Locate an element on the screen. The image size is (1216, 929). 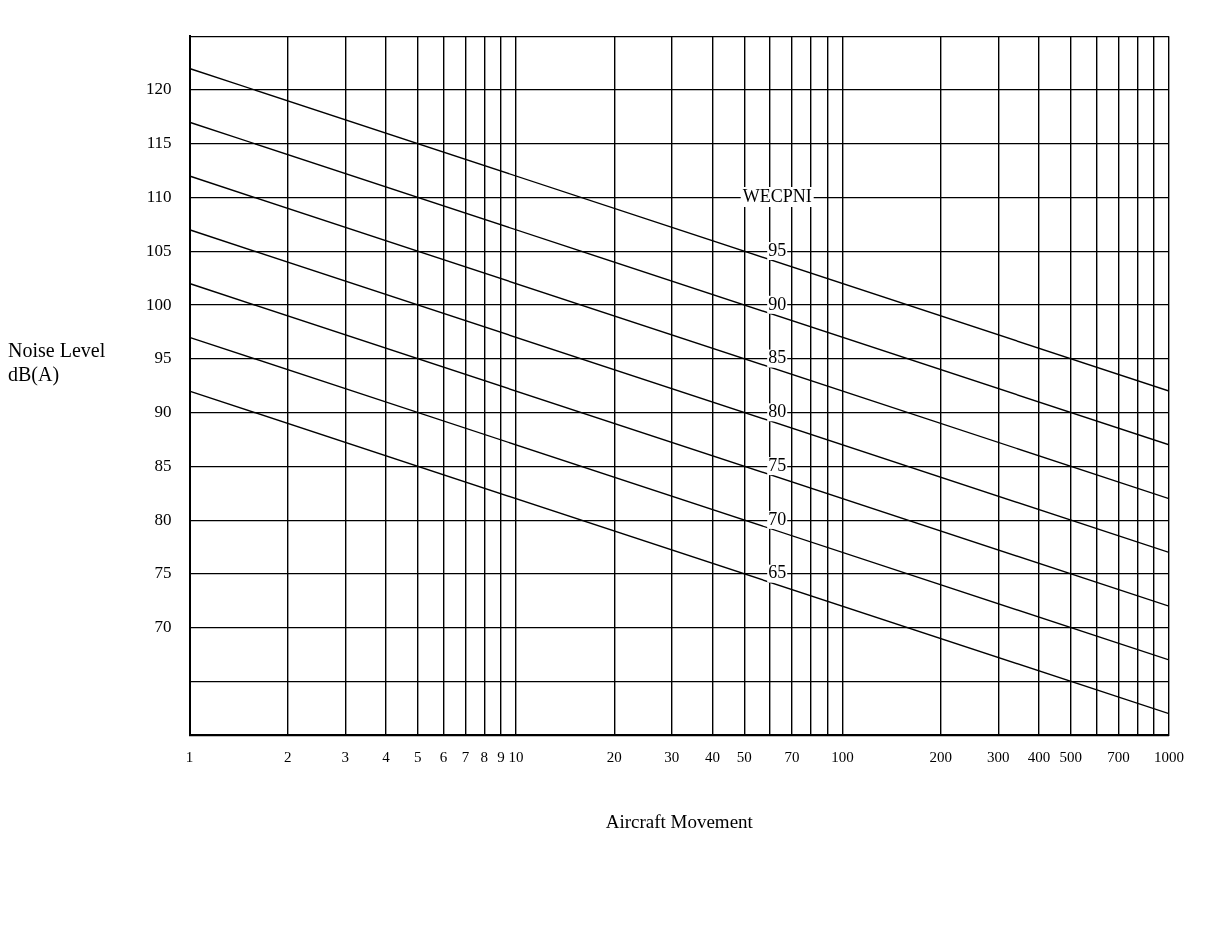
x-tick-label: 500 is located at coordinates (1070, 757).